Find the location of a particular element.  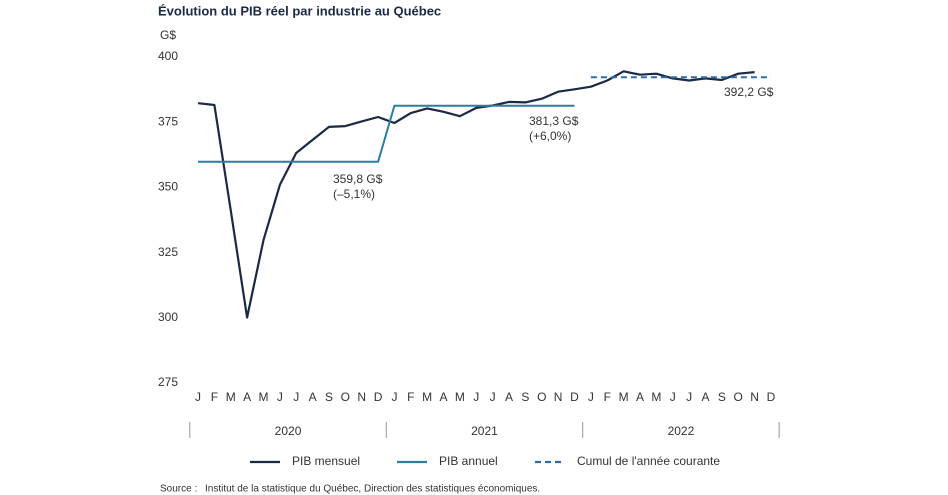

group-label: 2021 is located at coordinates (484, 431).